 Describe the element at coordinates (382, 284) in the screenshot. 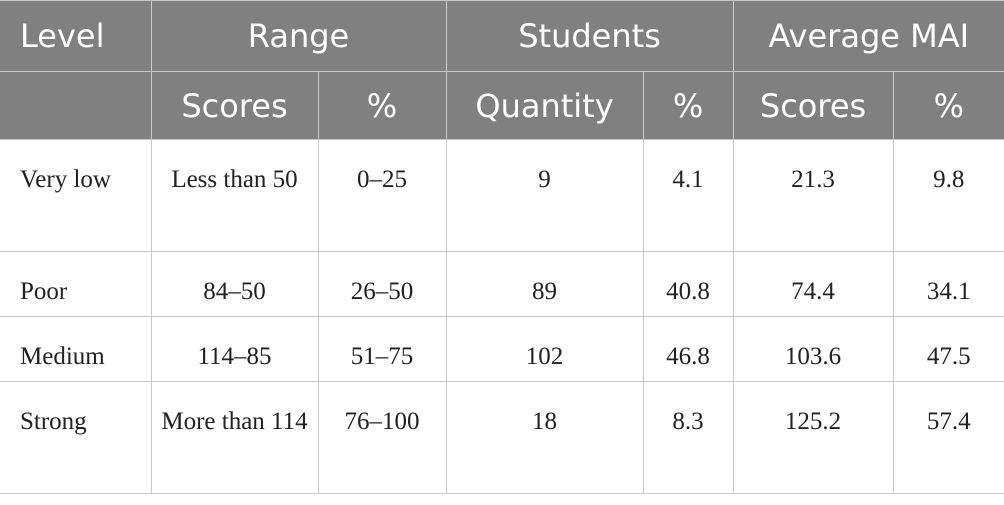

I see `table-cell: 26–50` at that location.